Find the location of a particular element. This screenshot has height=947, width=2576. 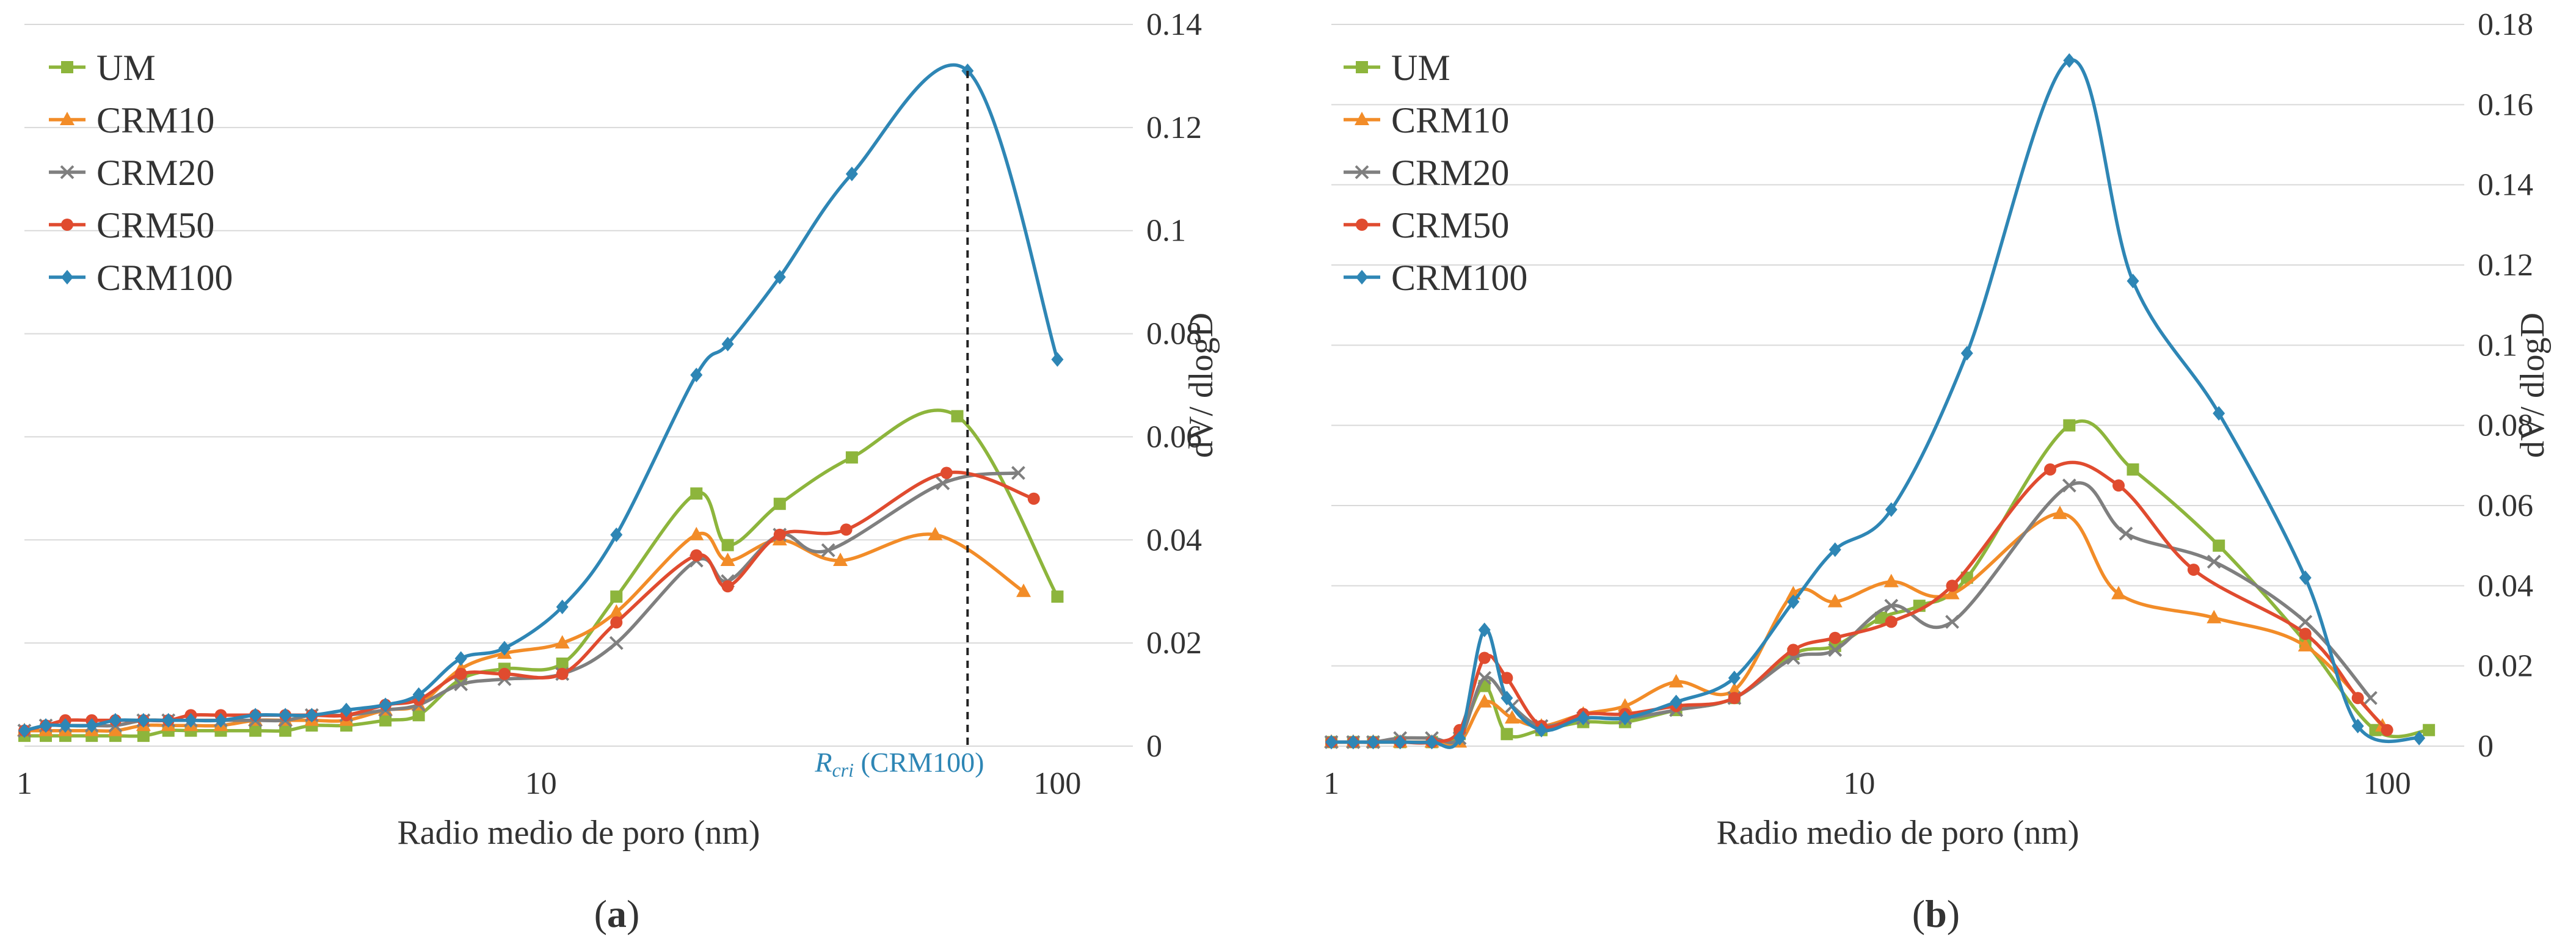

x-tick-label: 100 is located at coordinates (1057, 784).